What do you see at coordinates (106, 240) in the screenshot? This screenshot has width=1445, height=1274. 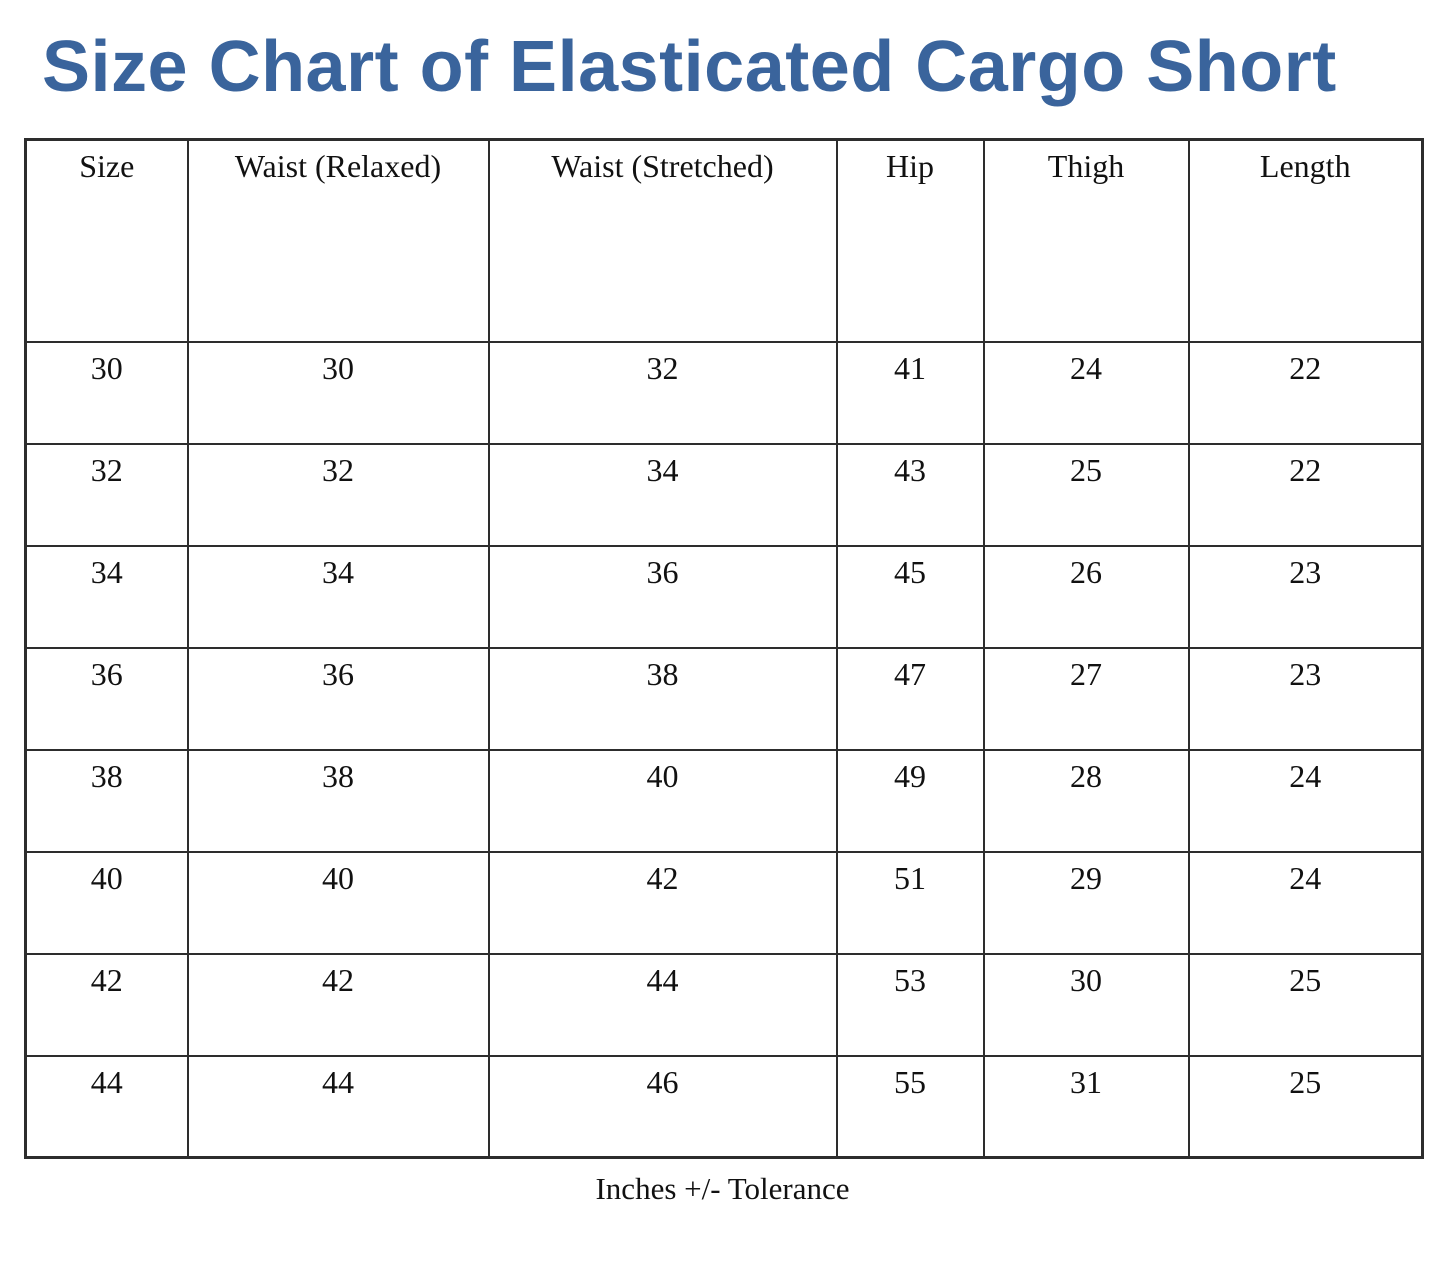 I see `column-header-size: Size` at bounding box center [106, 240].